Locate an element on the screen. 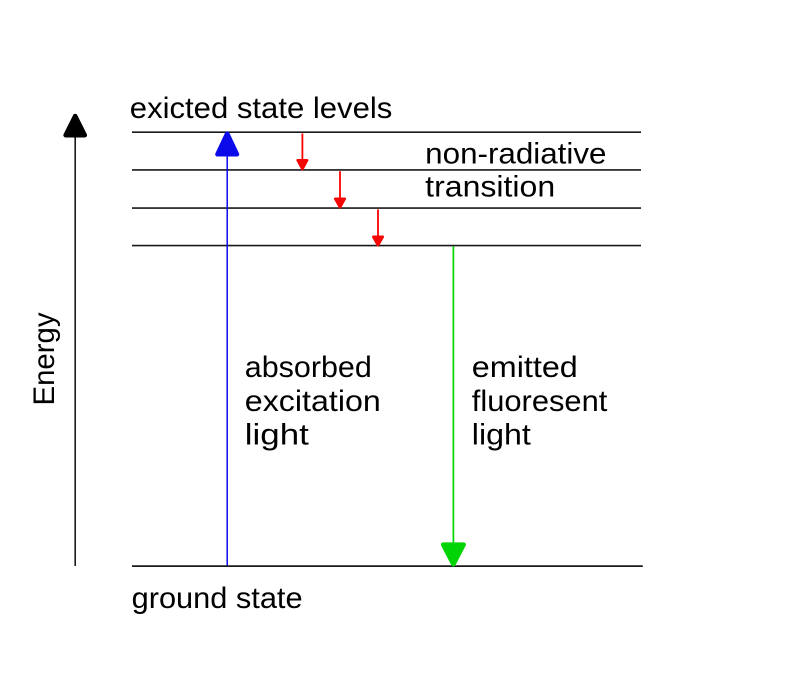  svg-text: ground state is located at coordinates (217, 598).